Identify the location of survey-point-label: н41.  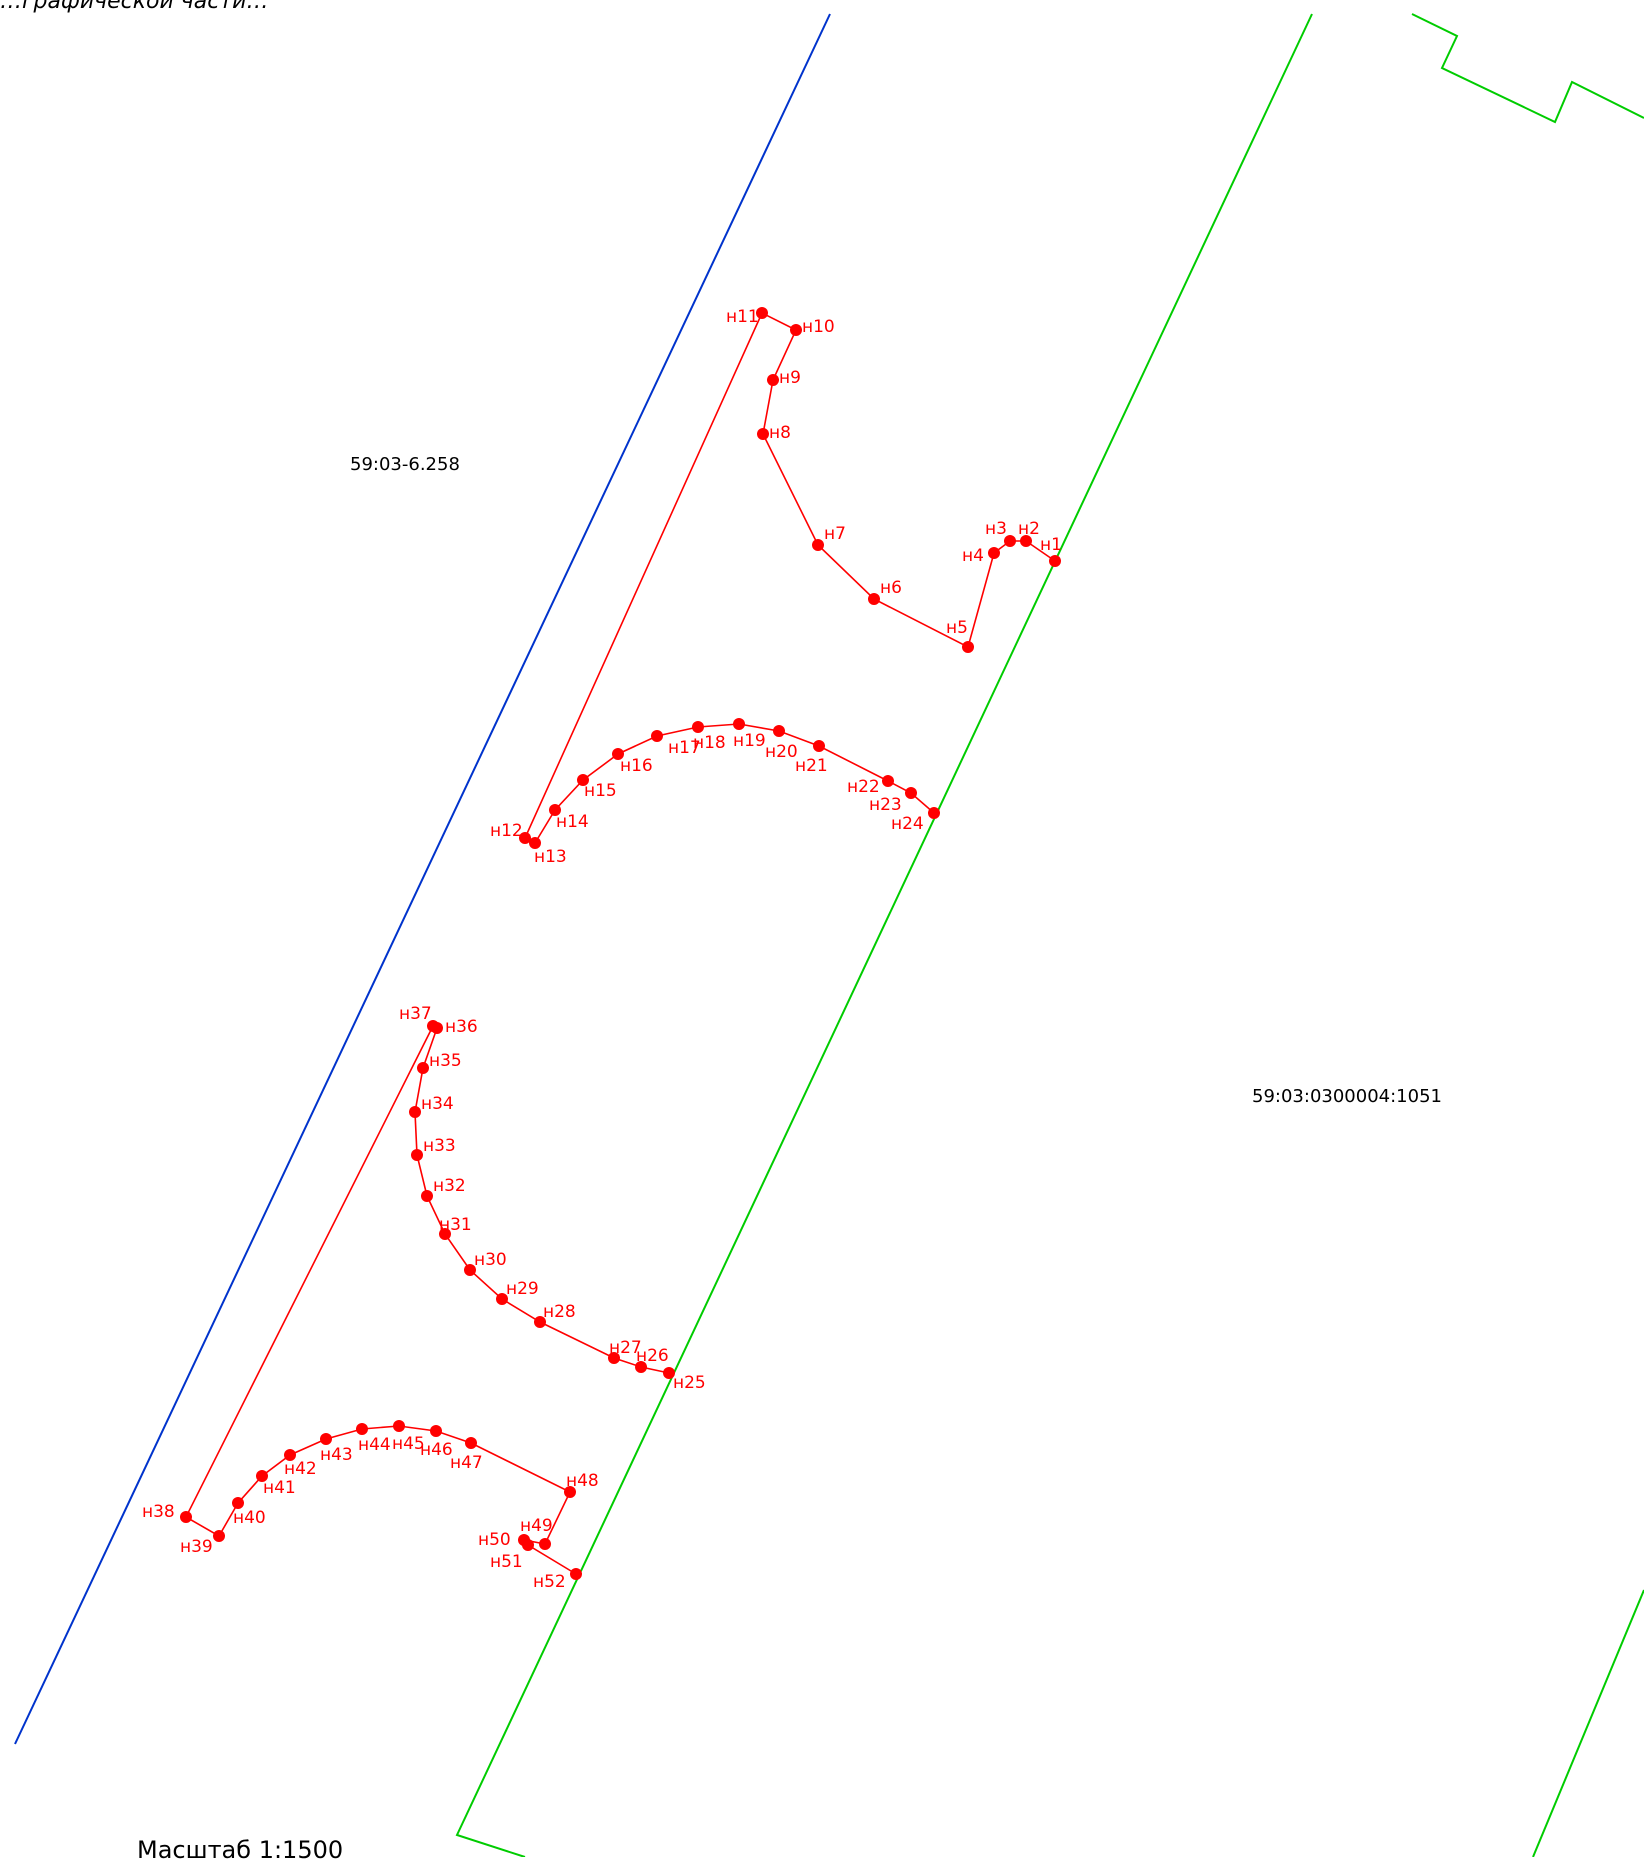
(279, 1488).